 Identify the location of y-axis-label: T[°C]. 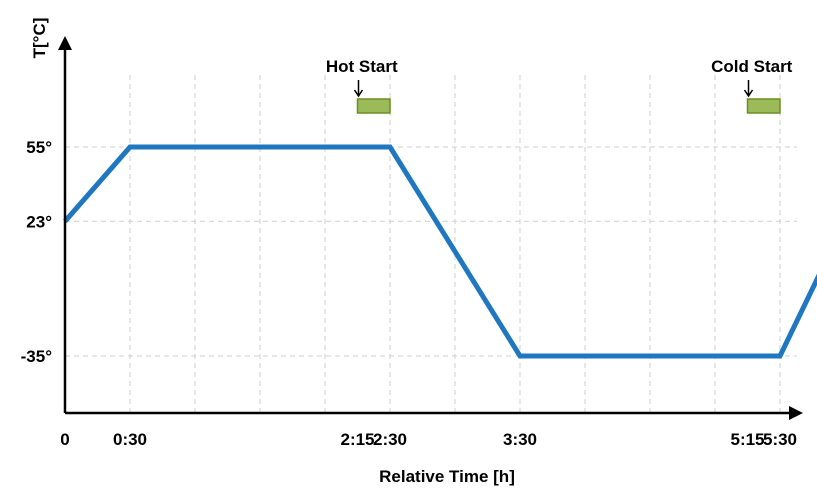
(39, 38).